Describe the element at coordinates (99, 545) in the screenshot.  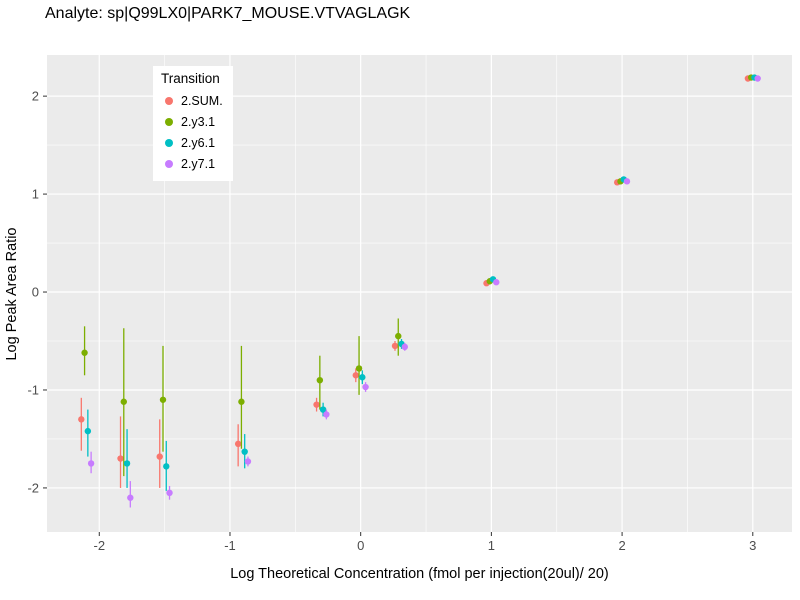
I see `x-tick-label: -2` at that location.